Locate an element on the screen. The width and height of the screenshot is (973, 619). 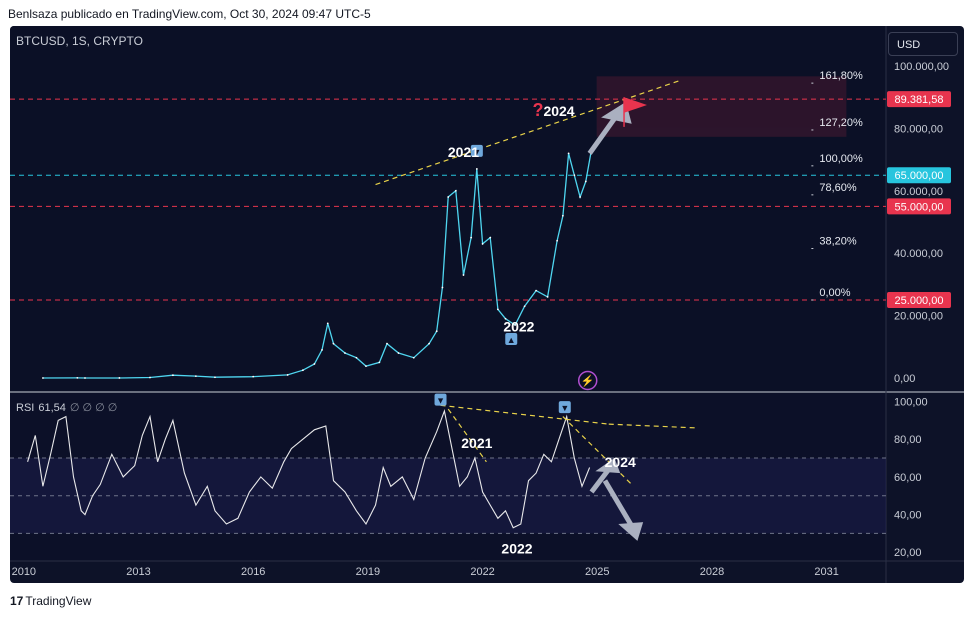
rsi-annotation: 2022 is located at coordinates (516, 548).